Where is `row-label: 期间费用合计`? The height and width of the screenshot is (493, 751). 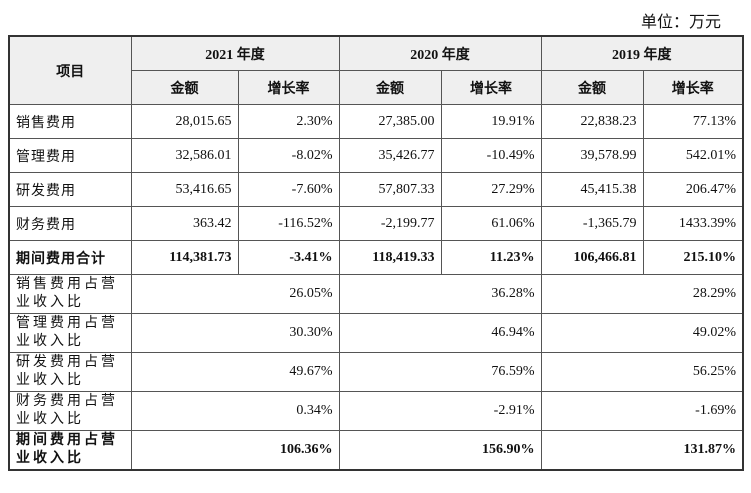 row-label: 期间费用合计 is located at coordinates (70, 257).